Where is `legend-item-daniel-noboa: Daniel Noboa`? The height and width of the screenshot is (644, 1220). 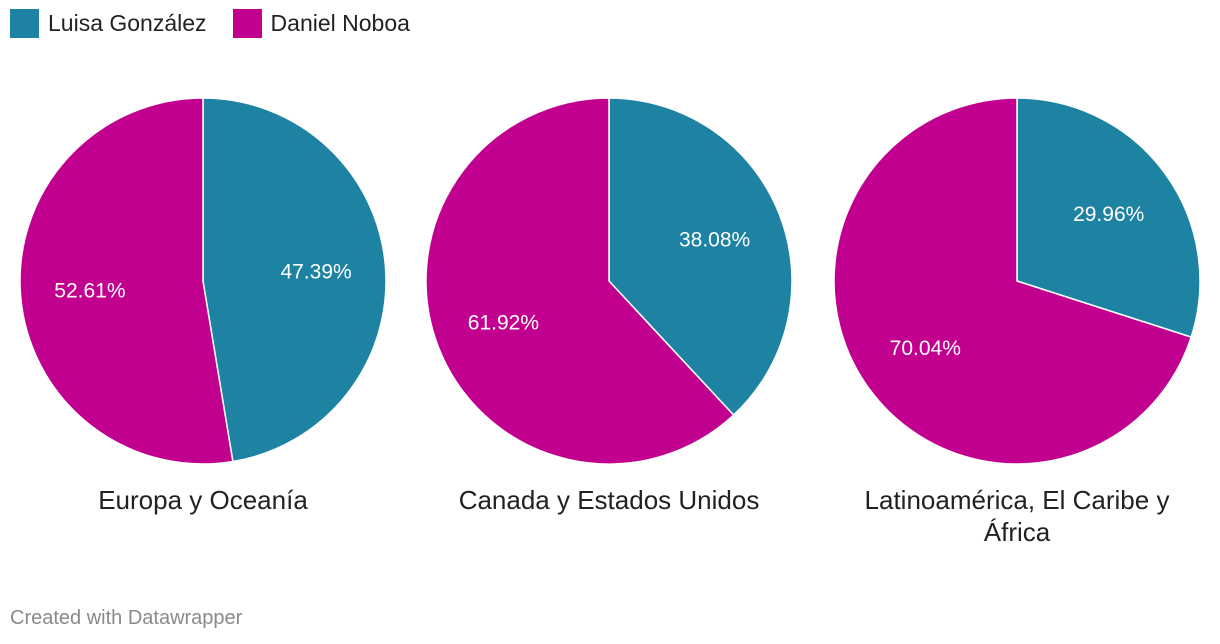
legend-item-daniel-noboa: Daniel Noboa is located at coordinates (321, 23).